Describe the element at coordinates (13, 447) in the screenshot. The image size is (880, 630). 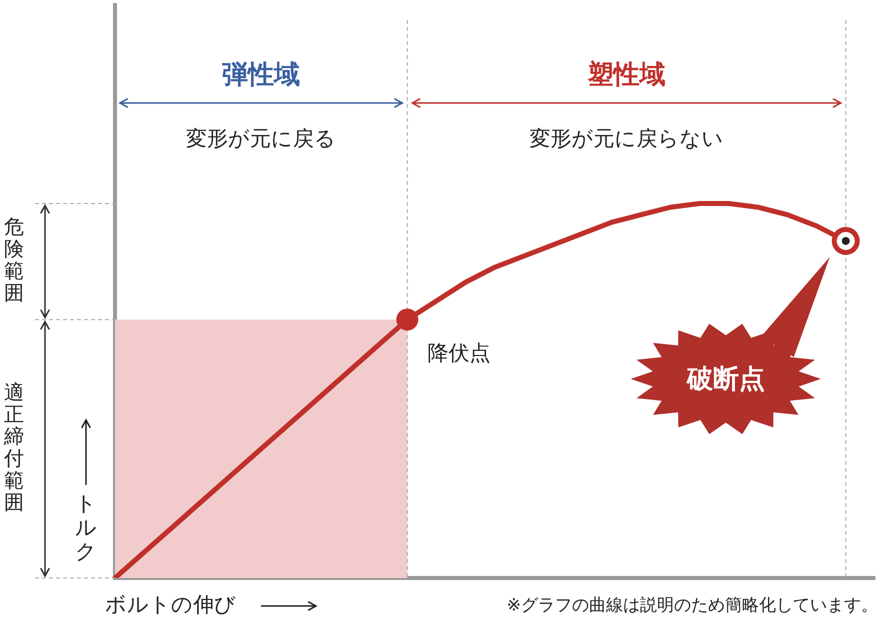
I see `text: 適正締付範囲` at that location.